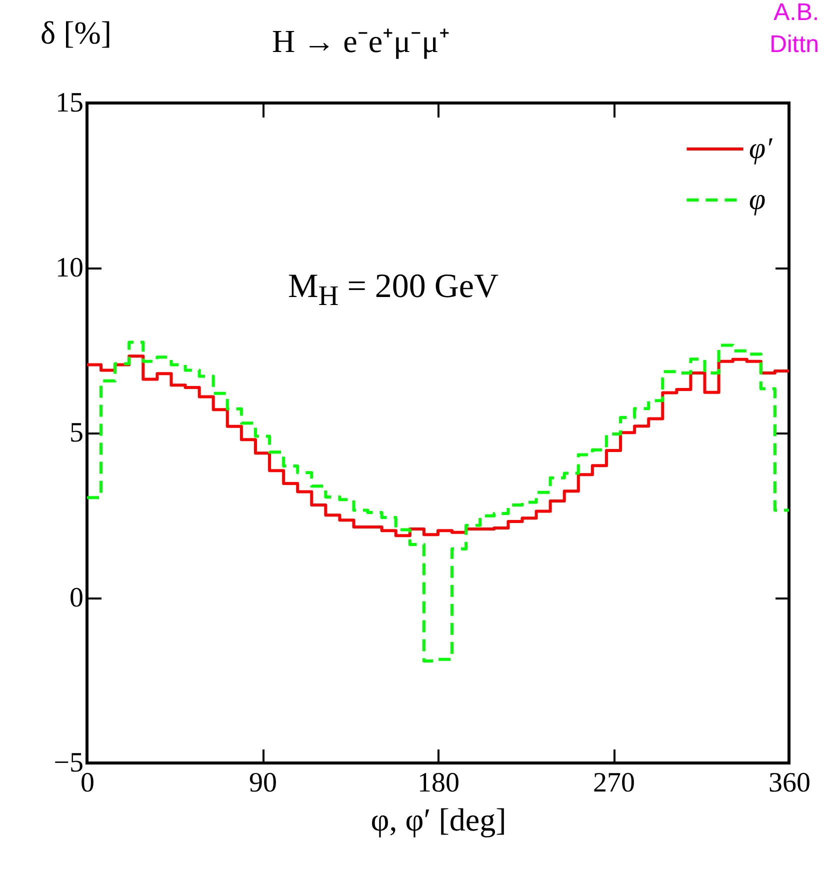  Describe the element at coordinates (263, 783) in the screenshot. I see `x-tick-label: 90` at that location.